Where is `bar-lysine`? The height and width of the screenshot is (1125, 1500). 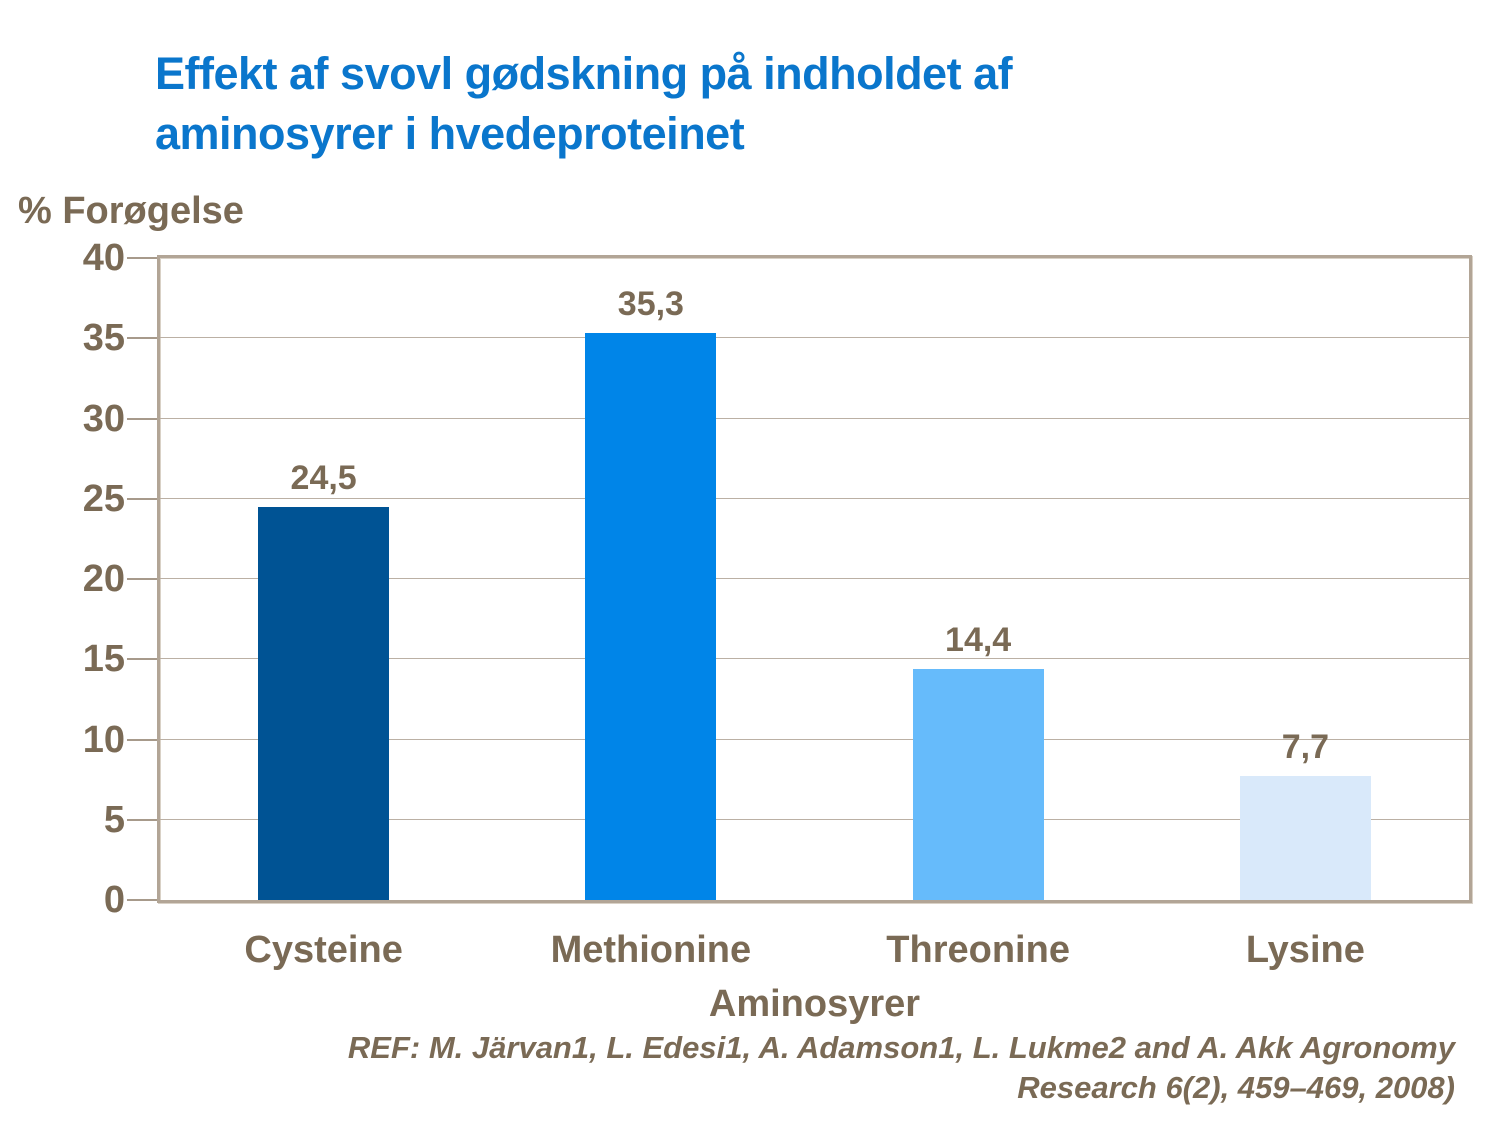
bar-lysine is located at coordinates (1305, 838).